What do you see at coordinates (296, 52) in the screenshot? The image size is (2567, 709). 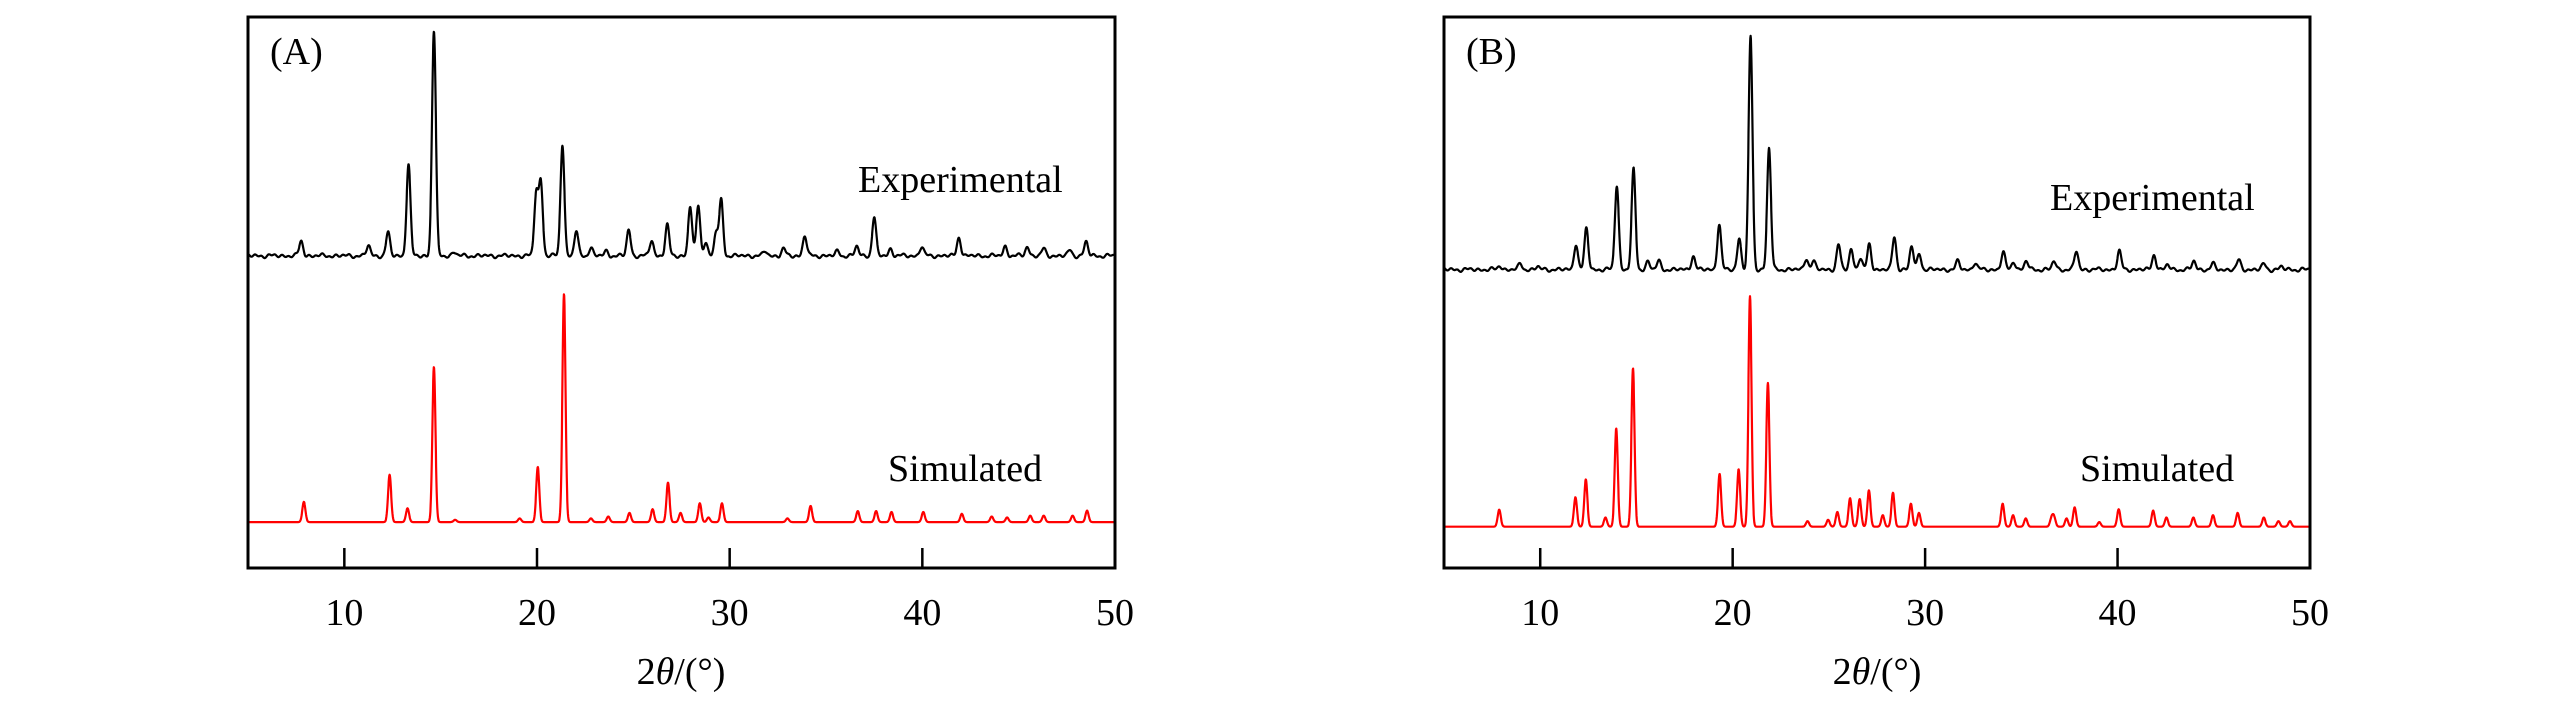 I see `panel-label: (A)` at bounding box center [296, 52].